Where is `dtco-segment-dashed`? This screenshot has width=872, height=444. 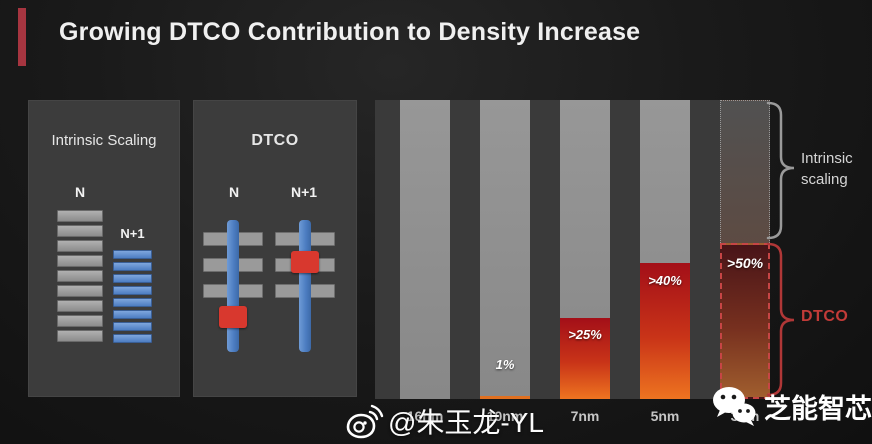 dtco-segment-dashed is located at coordinates (745, 321).